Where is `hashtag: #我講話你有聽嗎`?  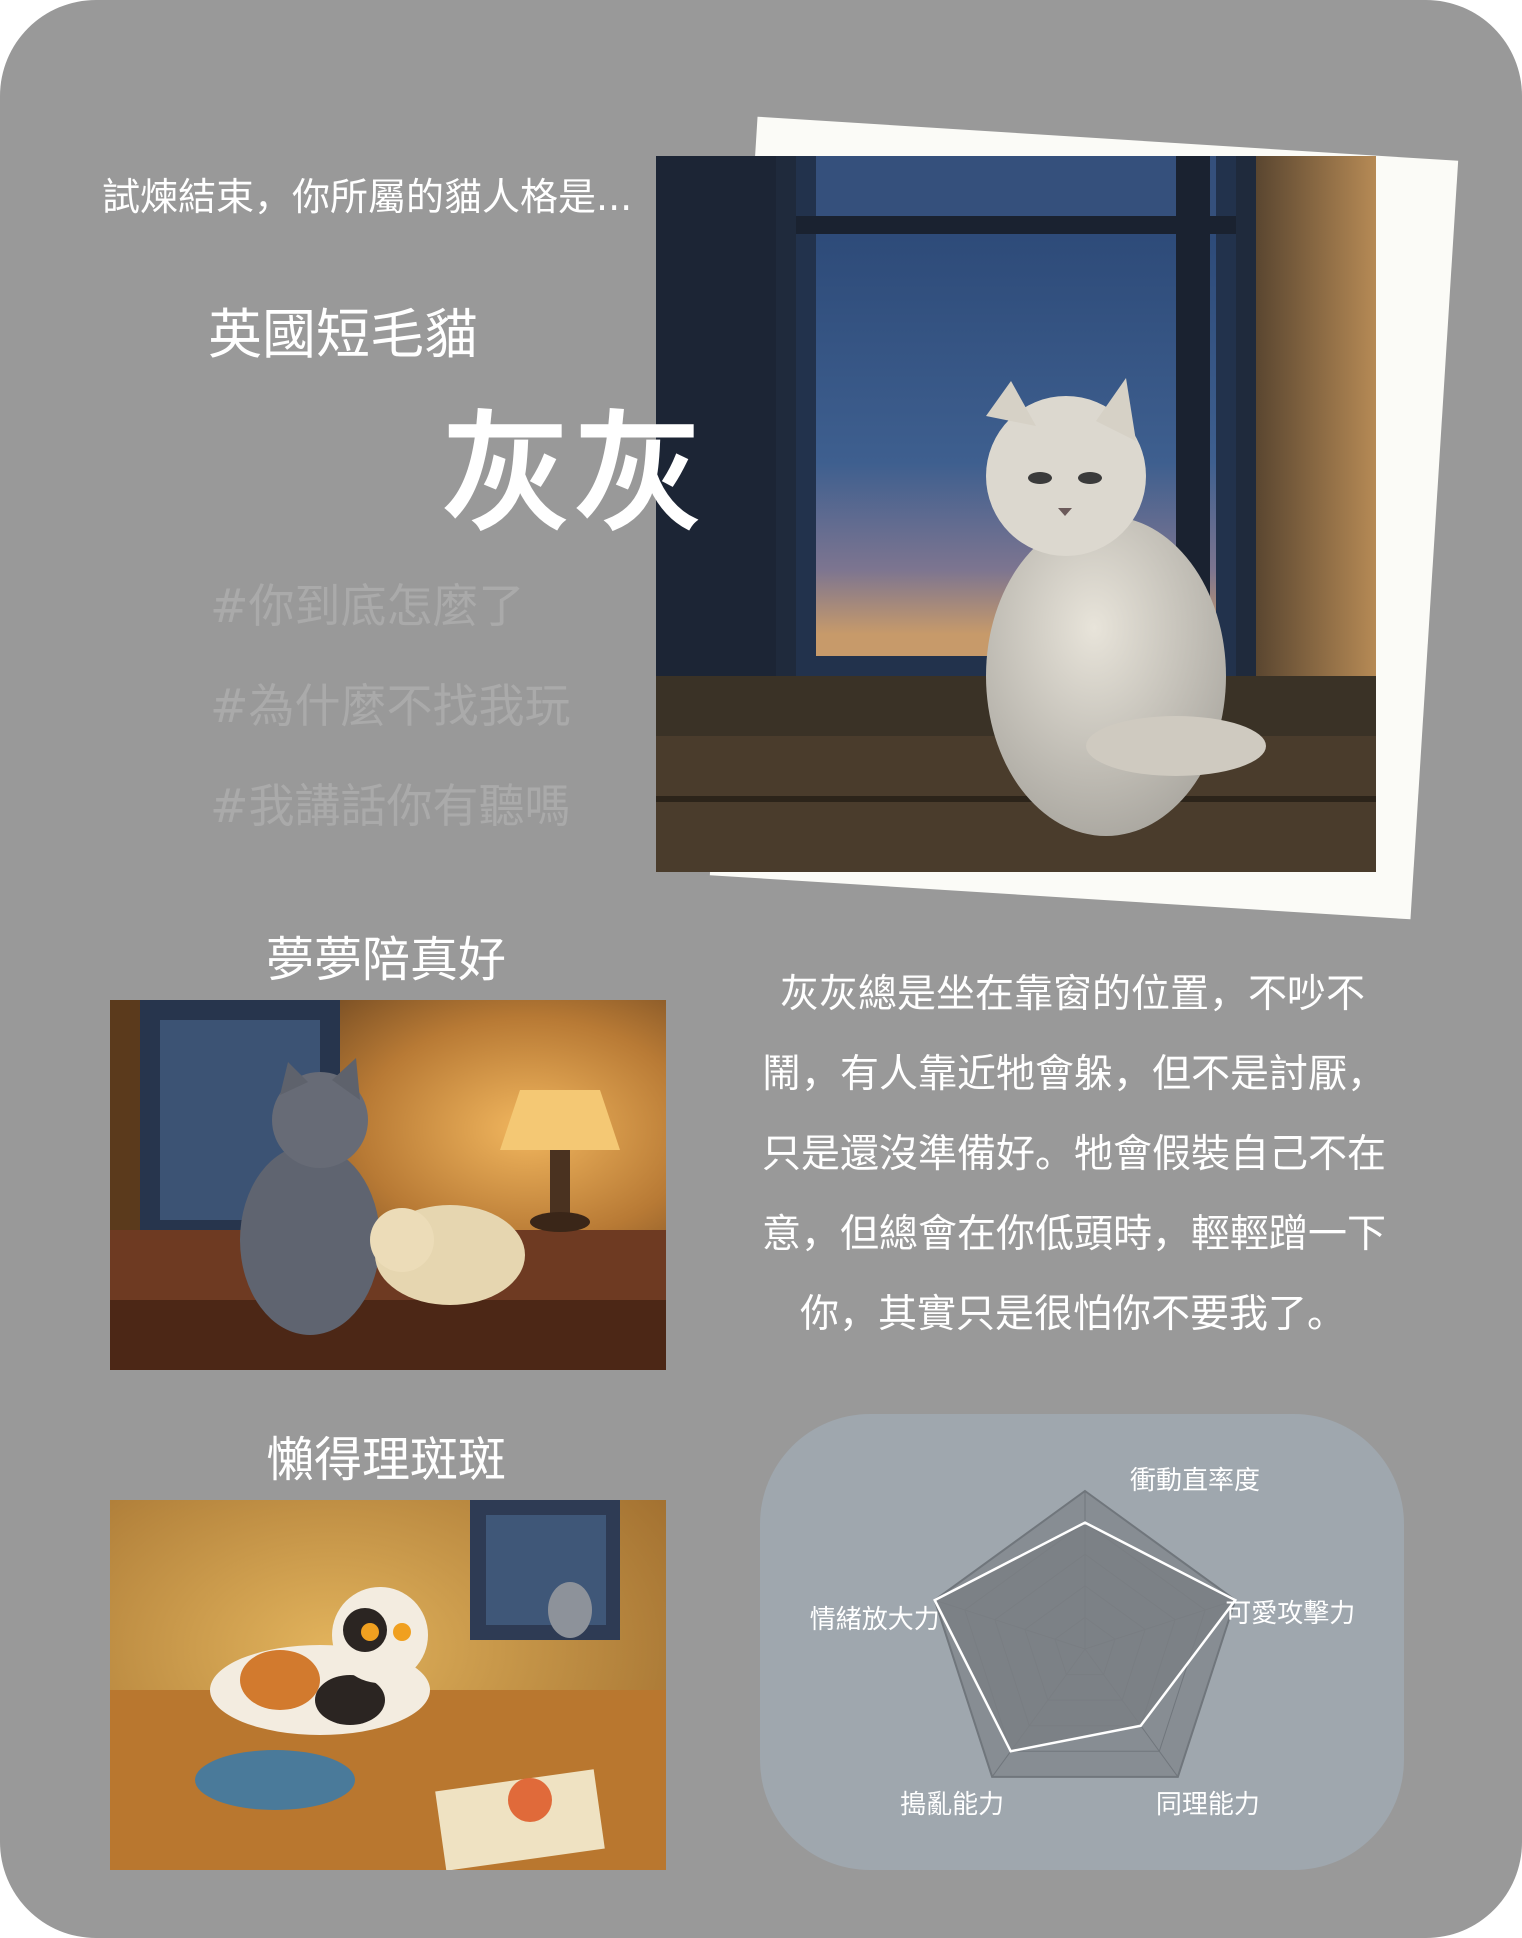
hashtag: #我講話你有聽嗎 is located at coordinates (390, 806).